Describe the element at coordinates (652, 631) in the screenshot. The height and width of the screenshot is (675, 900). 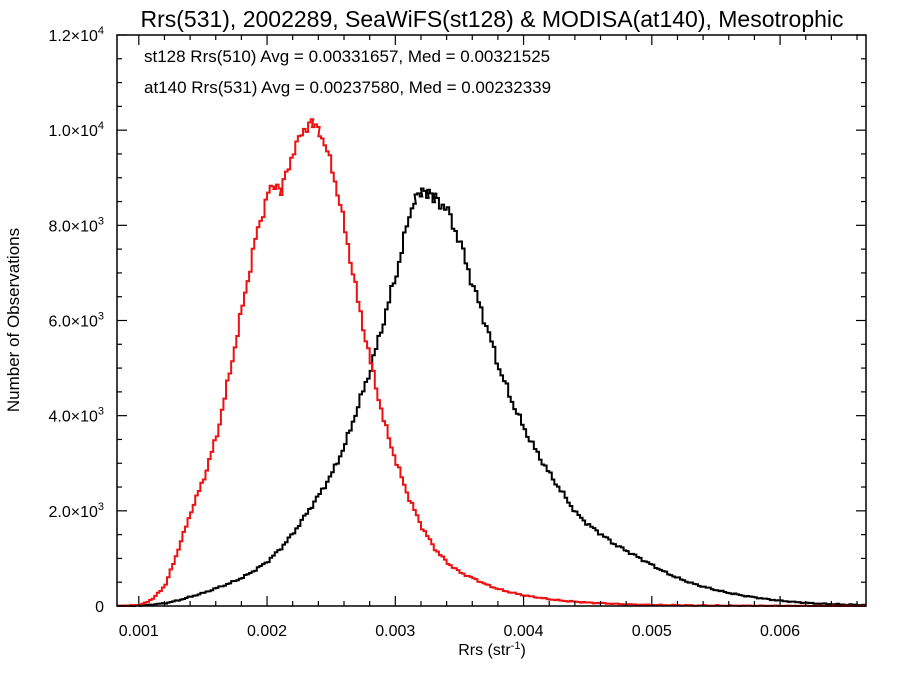
I see `x-tick-label: 0.005` at that location.